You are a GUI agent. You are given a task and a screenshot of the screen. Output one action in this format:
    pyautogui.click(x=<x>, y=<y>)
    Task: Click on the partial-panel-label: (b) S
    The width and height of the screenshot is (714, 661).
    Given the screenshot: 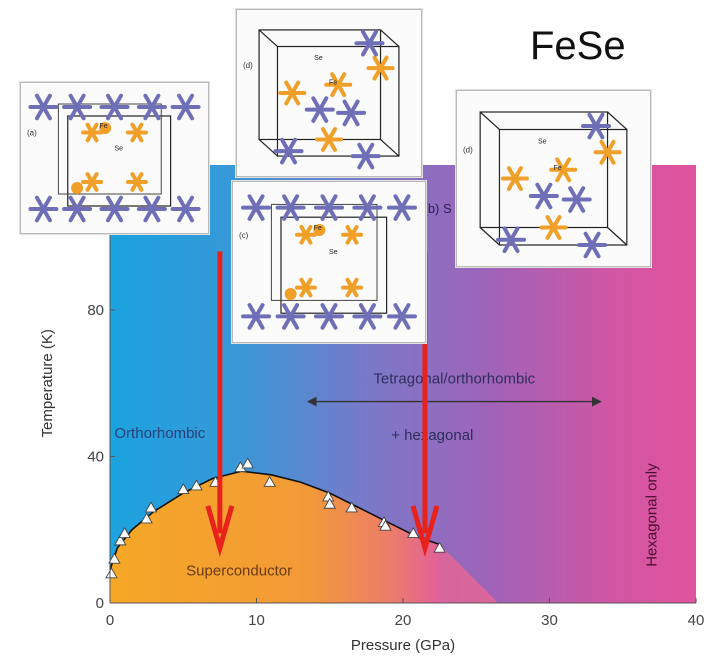 What is the action you would take?
    pyautogui.click(x=438, y=208)
    